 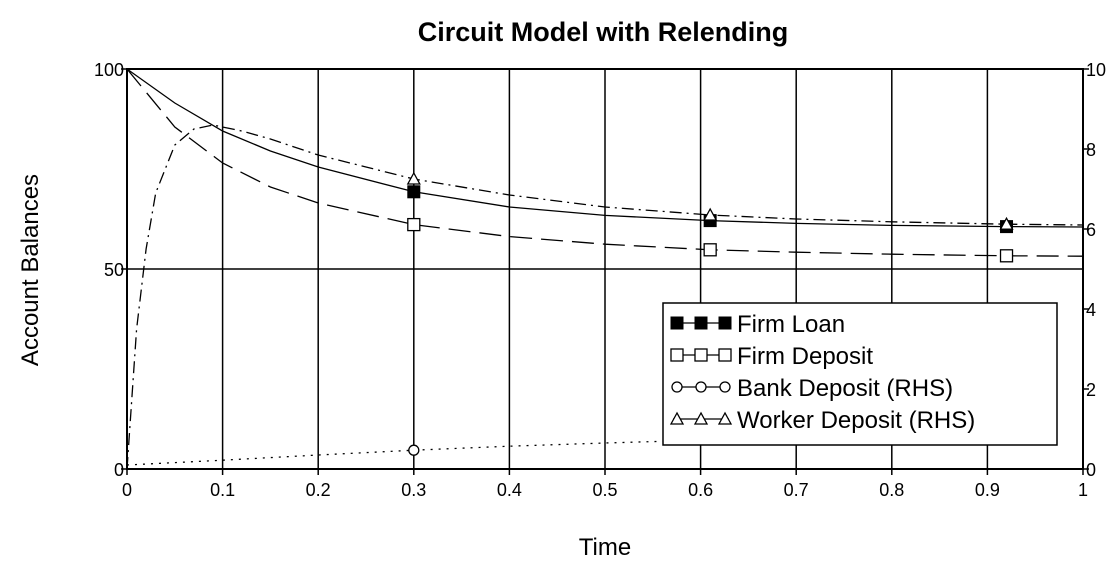 I want to click on y2-tick-label-0: 0, so click(x=1091, y=470).